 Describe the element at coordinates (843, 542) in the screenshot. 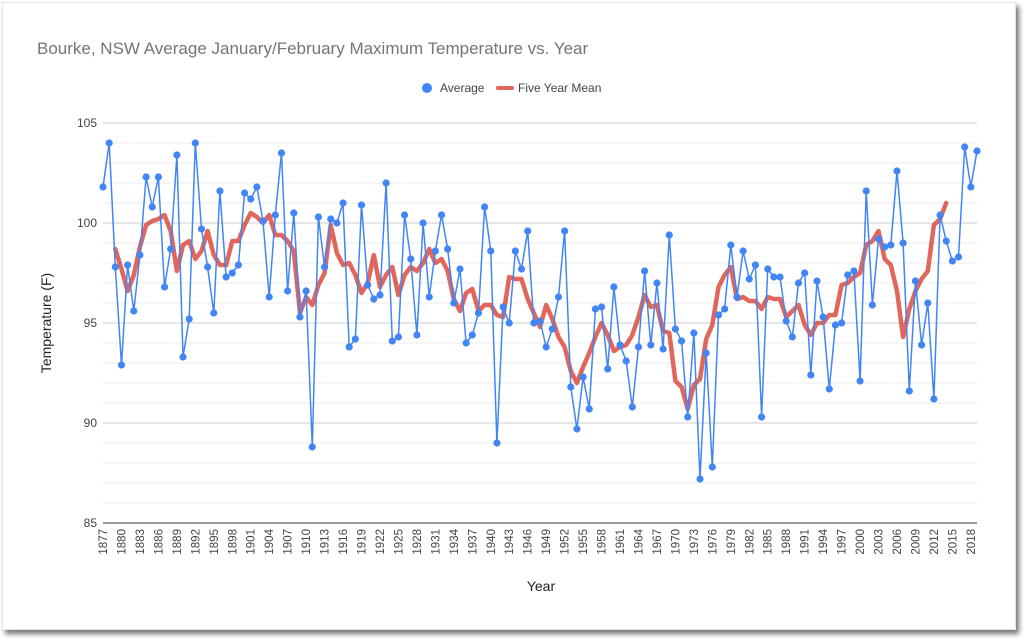

I see `x-tick-label: 1997` at that location.